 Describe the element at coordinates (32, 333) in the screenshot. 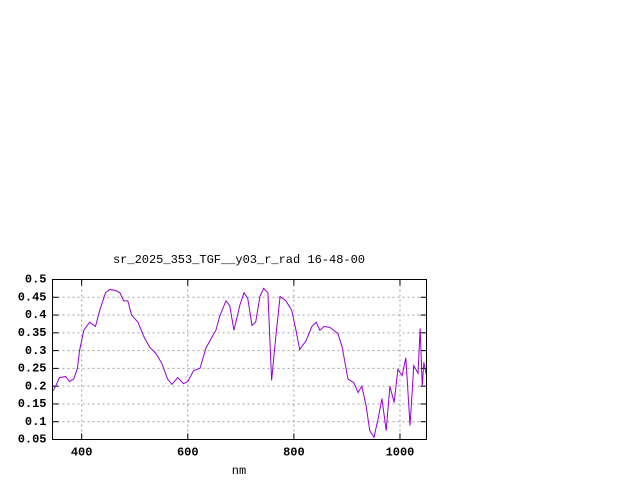

I see `y-tick-label: 0.35` at that location.